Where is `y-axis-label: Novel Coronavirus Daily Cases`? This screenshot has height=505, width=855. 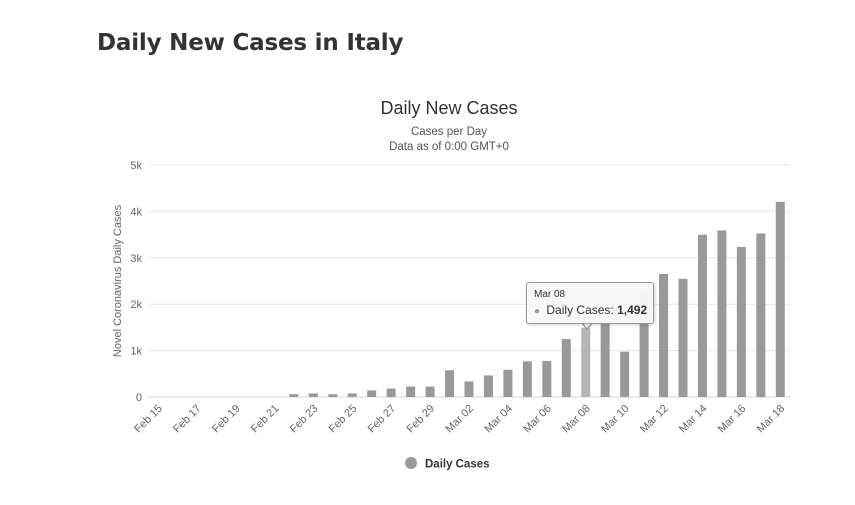
y-axis-label: Novel Coronavirus Daily Cases is located at coordinates (118, 280).